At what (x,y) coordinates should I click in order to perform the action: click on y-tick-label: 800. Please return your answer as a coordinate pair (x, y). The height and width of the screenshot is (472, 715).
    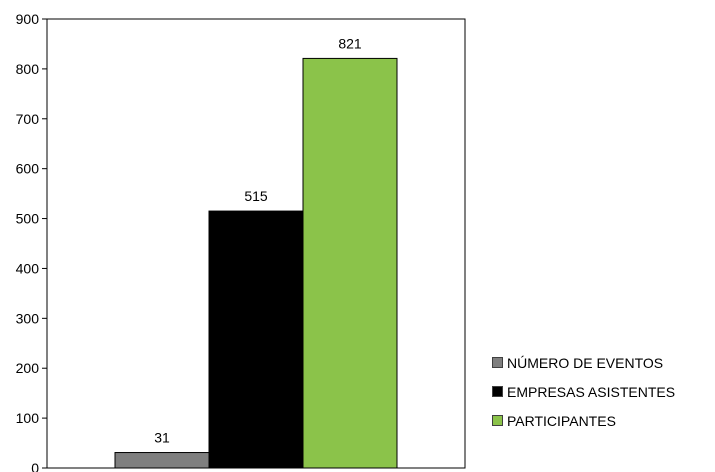
    Looking at the image, I should click on (28, 69).